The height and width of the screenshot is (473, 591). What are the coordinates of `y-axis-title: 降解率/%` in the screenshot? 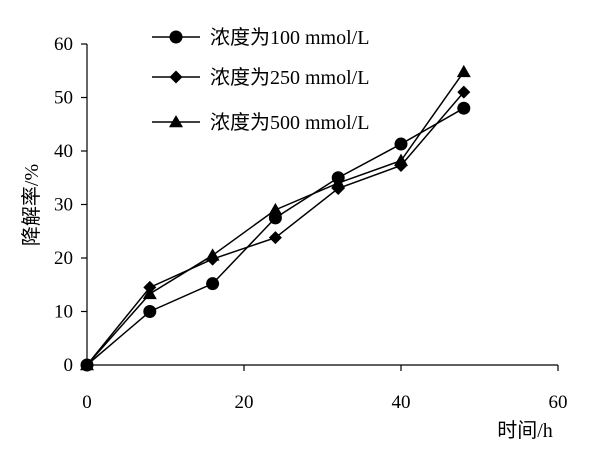 It's located at (31, 205).